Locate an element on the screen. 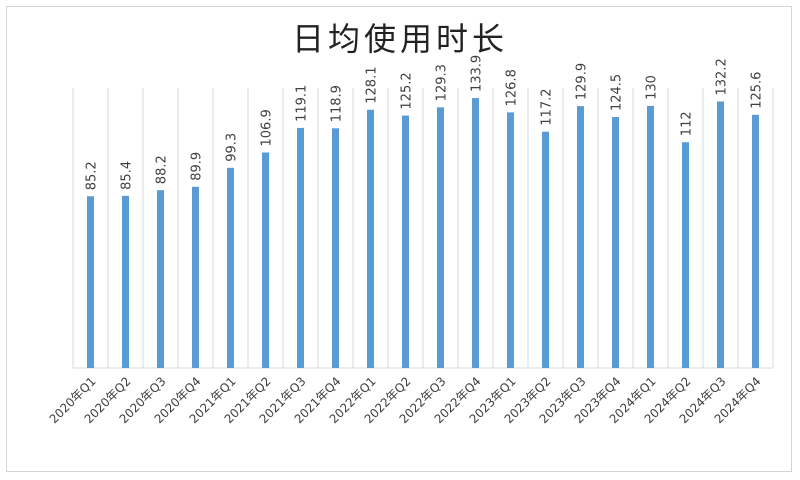  data-label: 125.6 is located at coordinates (757, 90).